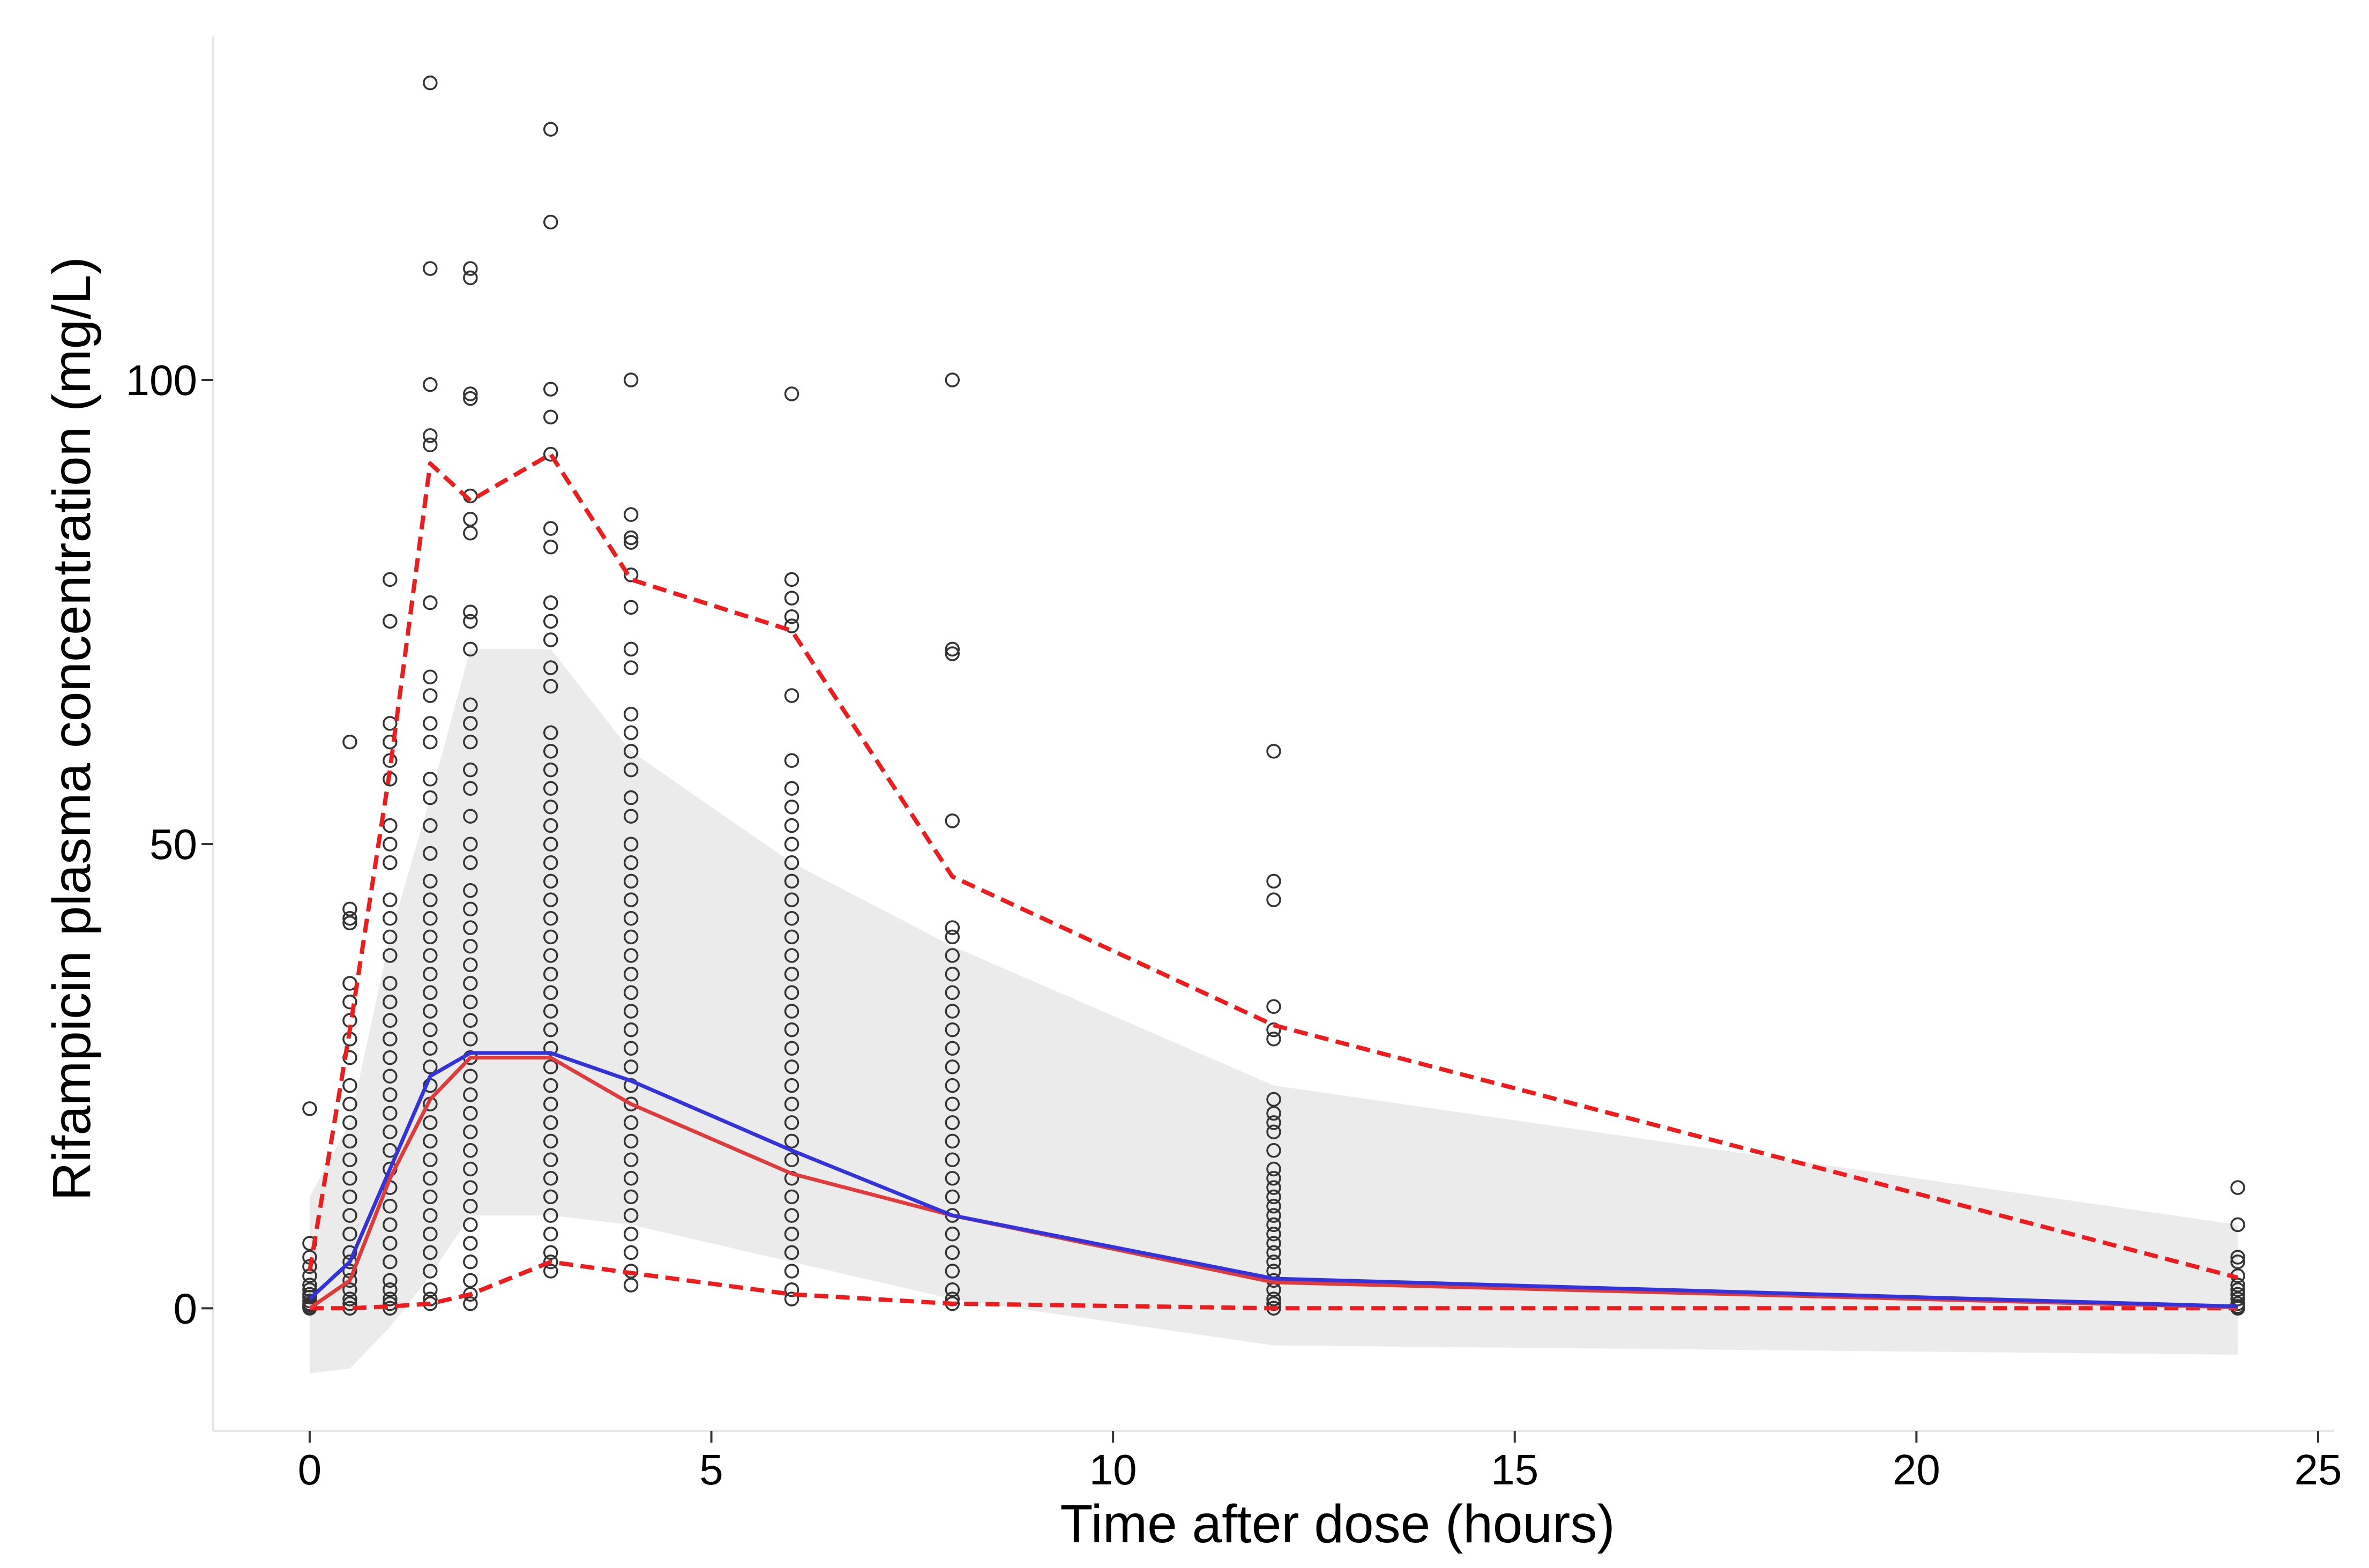 The image size is (2369, 1568). What do you see at coordinates (1515, 1470) in the screenshot?
I see `x-tick-label: 15` at bounding box center [1515, 1470].